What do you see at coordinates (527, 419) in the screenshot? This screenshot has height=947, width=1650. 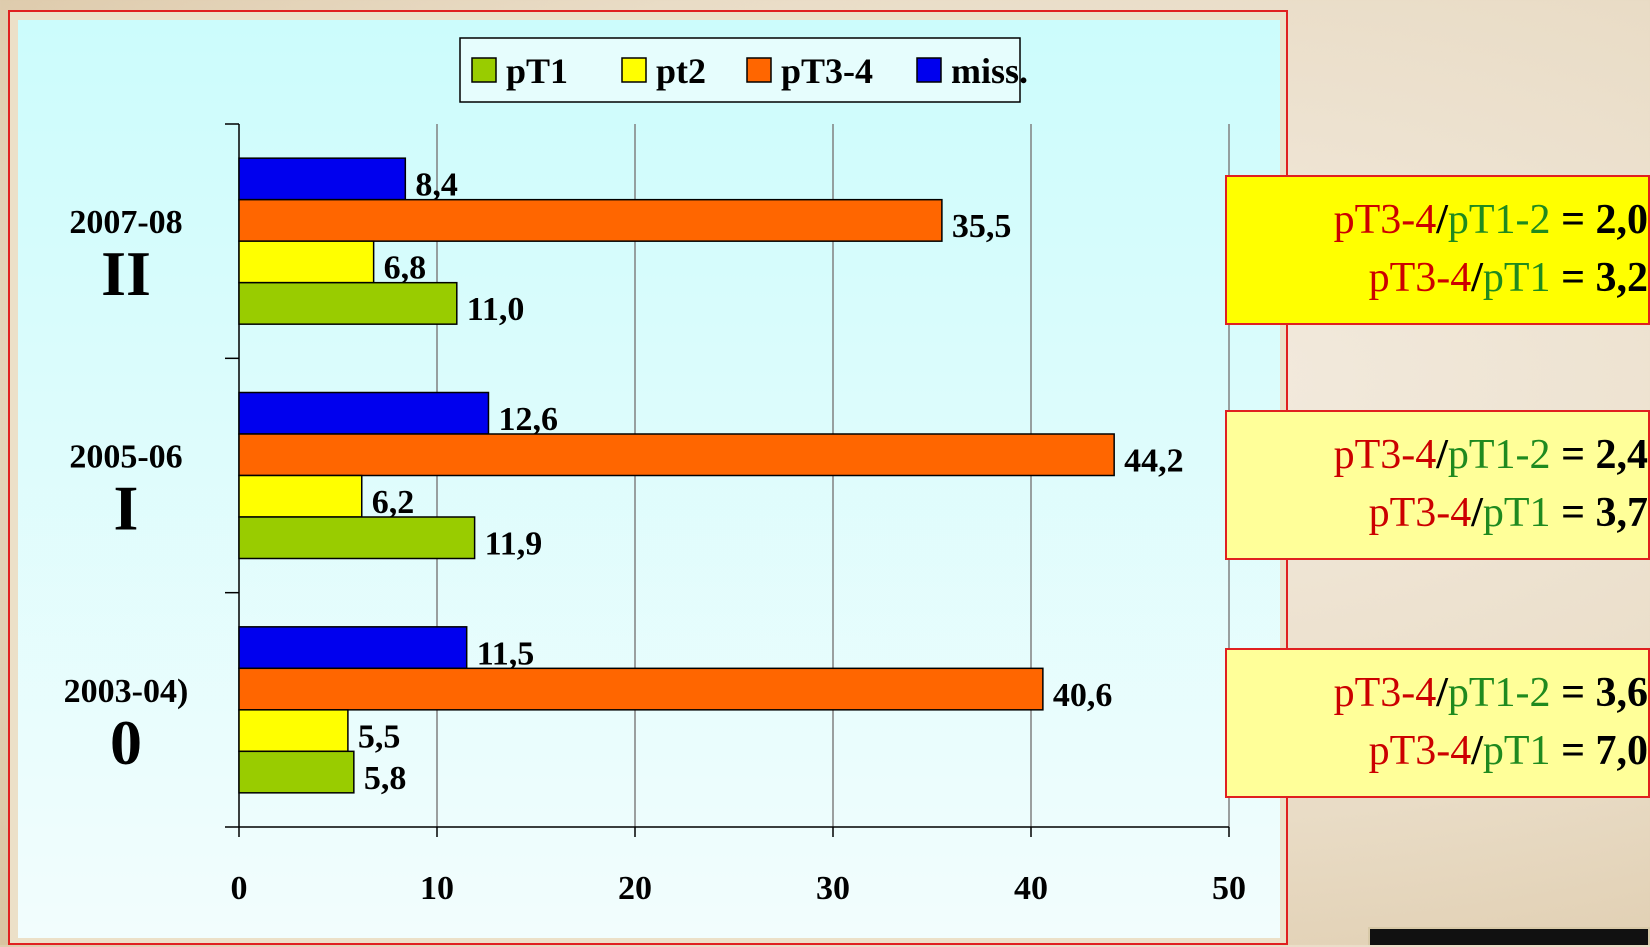 I see `data-label: 12,6` at bounding box center [527, 419].